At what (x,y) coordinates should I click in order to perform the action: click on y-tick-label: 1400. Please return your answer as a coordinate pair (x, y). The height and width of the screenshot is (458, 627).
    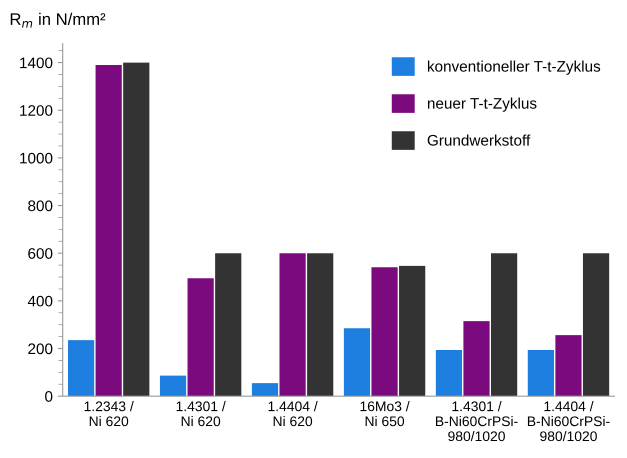
    Looking at the image, I should click on (36, 62).